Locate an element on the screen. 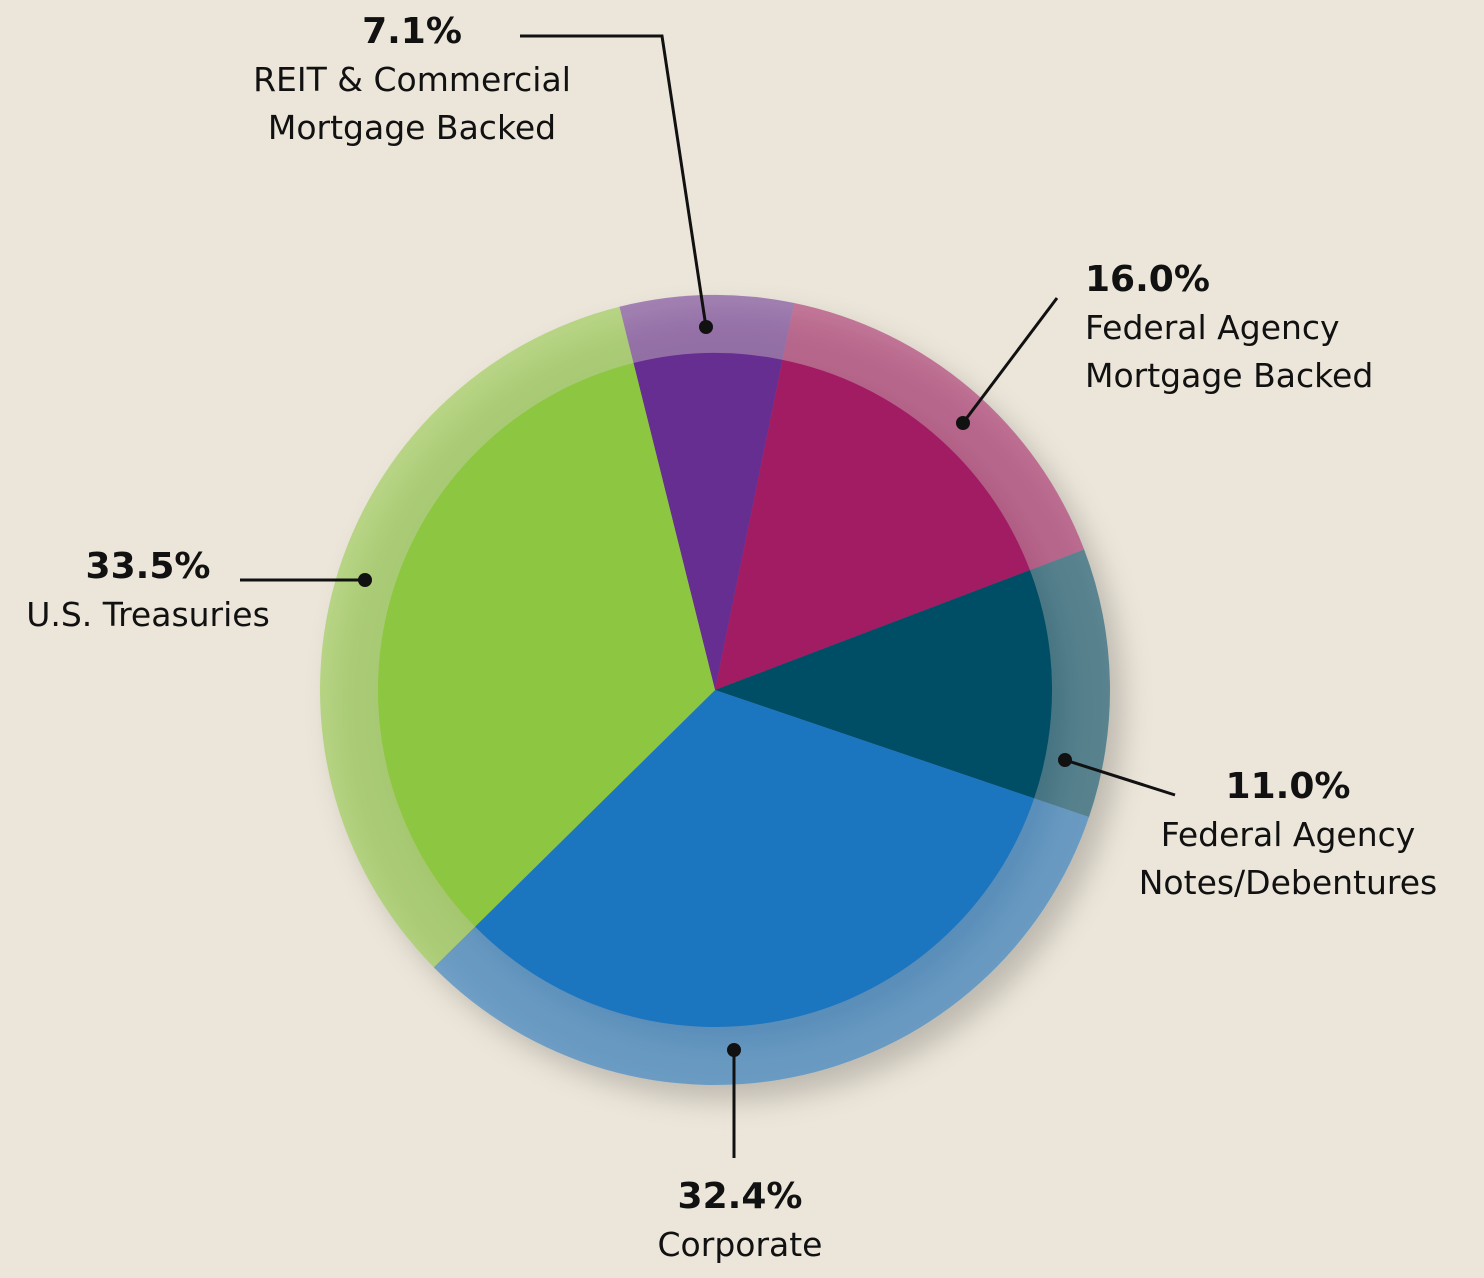  value-label: 16.0% is located at coordinates (1147, 279).